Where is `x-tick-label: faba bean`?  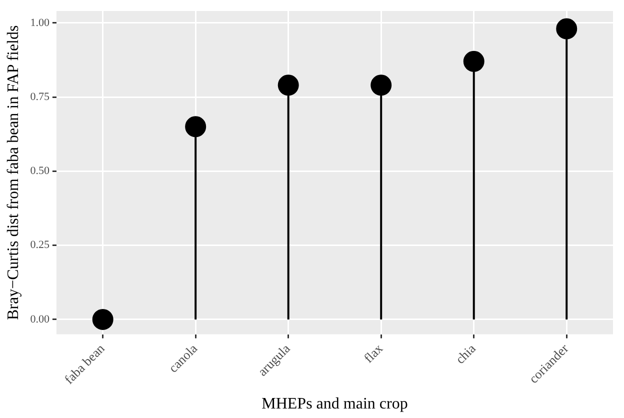
x-tick-label: faba bean is located at coordinates (84, 363).